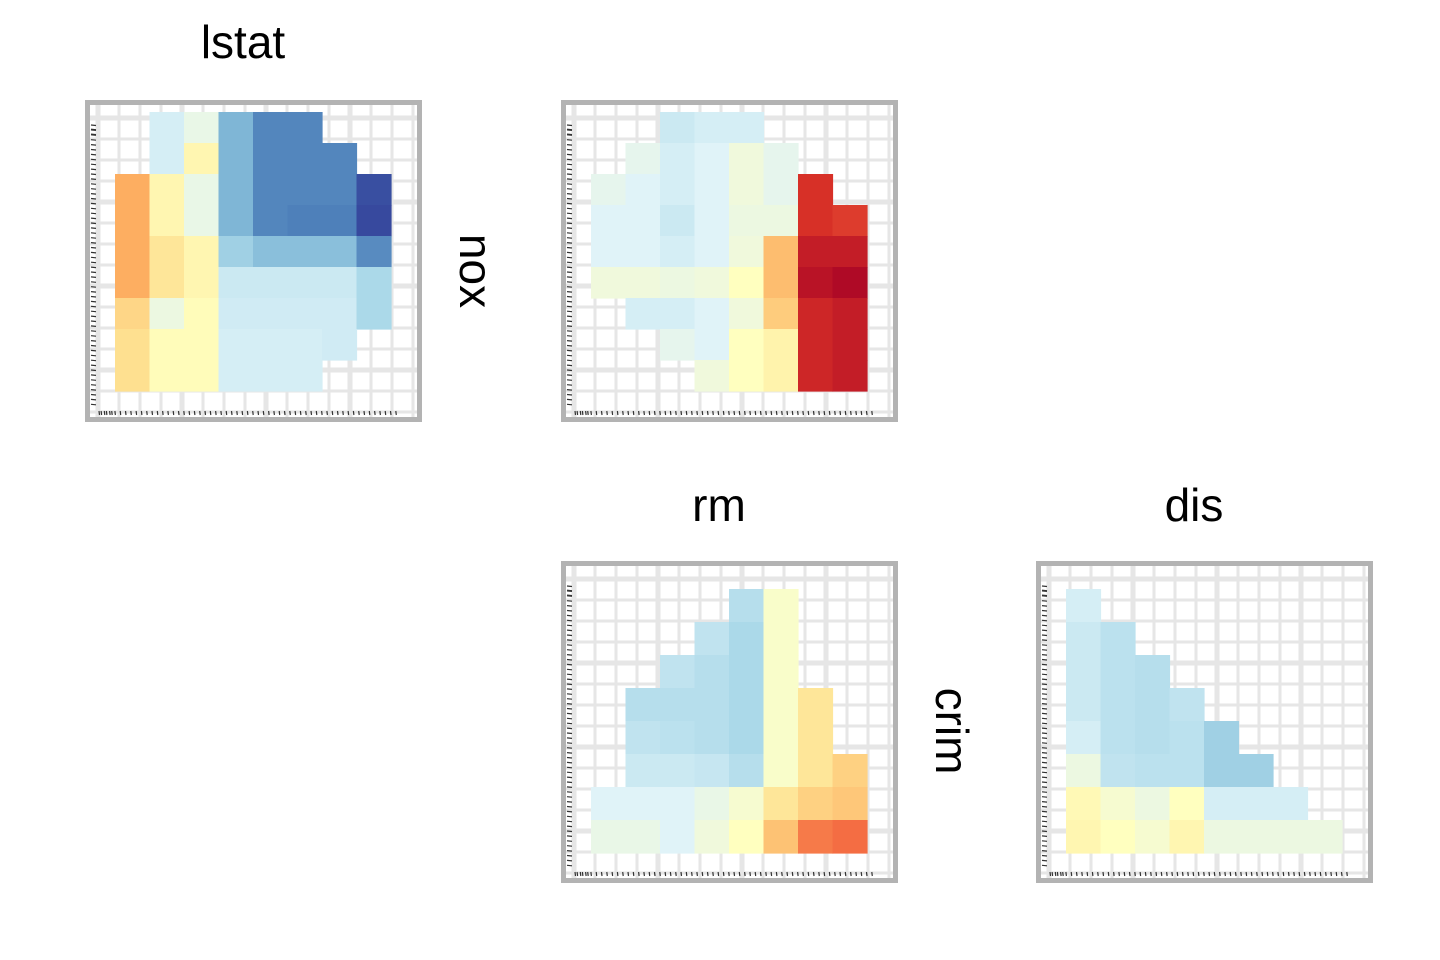 The image size is (1440, 960). I want to click on axis-rug, so click(719, 731).